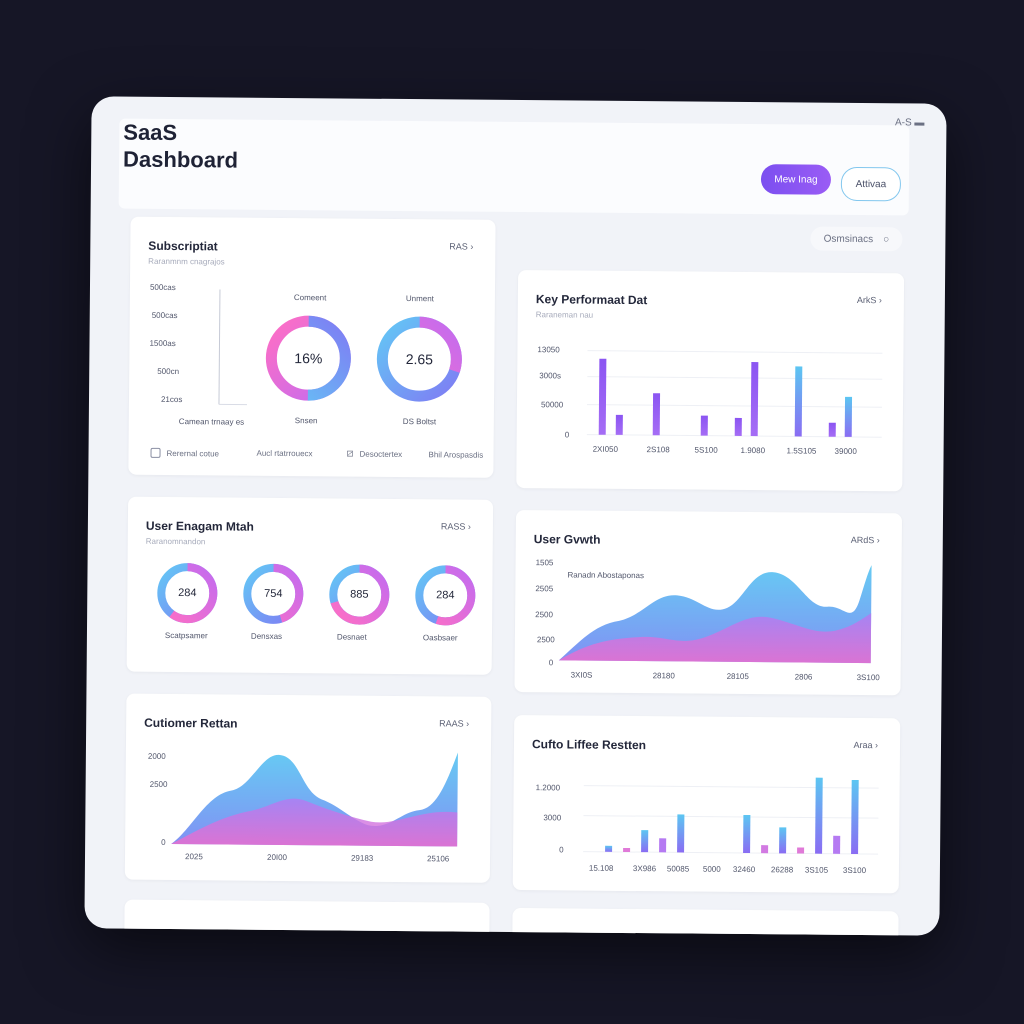  What do you see at coordinates (715, 614) in the screenshot?
I see `user-growth-area-chart` at bounding box center [715, 614].